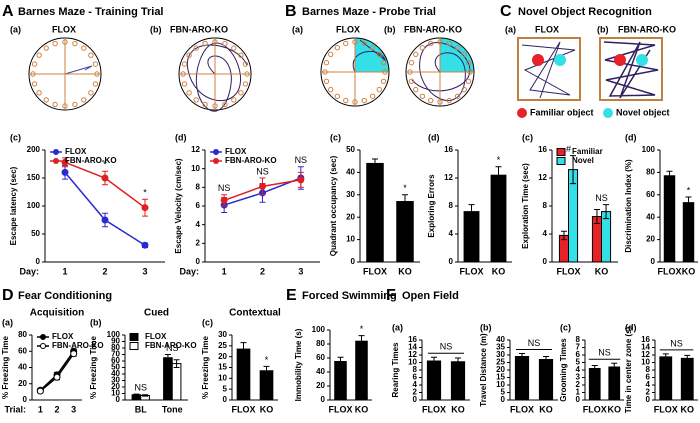 Image resolution: width=700 pixels, height=423 pixels. Describe the element at coordinates (568, 149) in the screenshot. I see `annotation: #` at that location.